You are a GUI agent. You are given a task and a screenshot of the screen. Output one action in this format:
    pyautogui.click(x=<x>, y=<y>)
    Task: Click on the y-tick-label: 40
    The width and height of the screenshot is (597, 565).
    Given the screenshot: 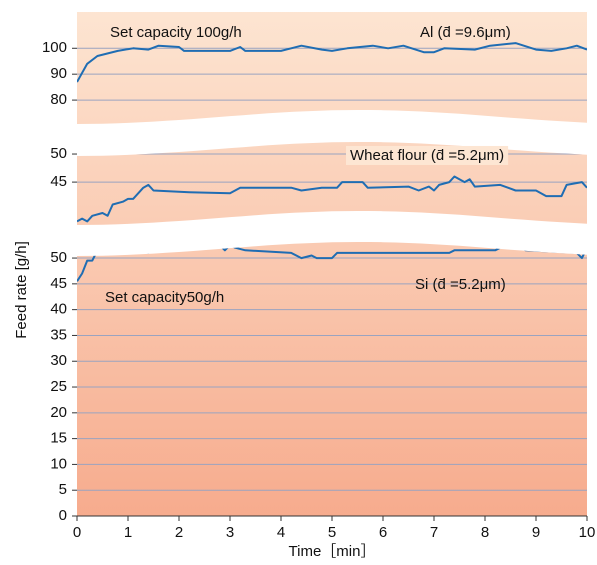 What is the action you would take?
    pyautogui.click(x=58, y=309)
    